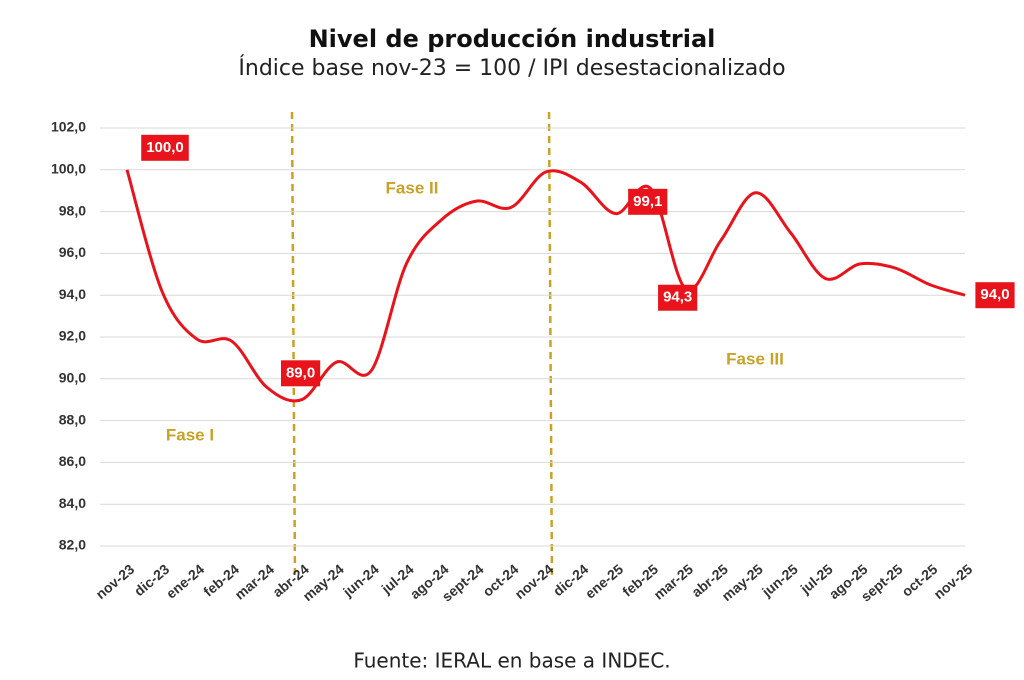 The height and width of the screenshot is (680, 1024). Describe the element at coordinates (72, 503) in the screenshot. I see `y-tick-label: 84,0` at that location.